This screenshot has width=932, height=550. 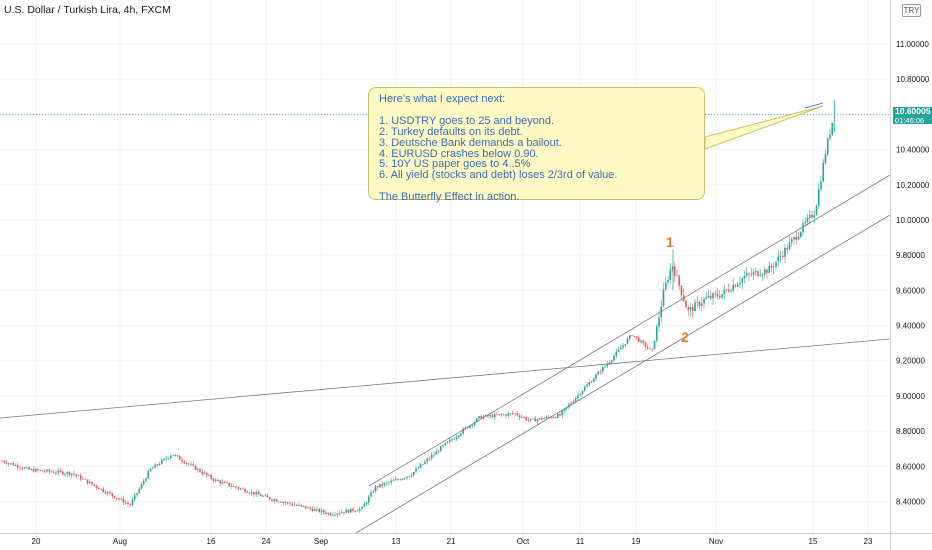 I want to click on callout-anchor, so click(x=814, y=105).